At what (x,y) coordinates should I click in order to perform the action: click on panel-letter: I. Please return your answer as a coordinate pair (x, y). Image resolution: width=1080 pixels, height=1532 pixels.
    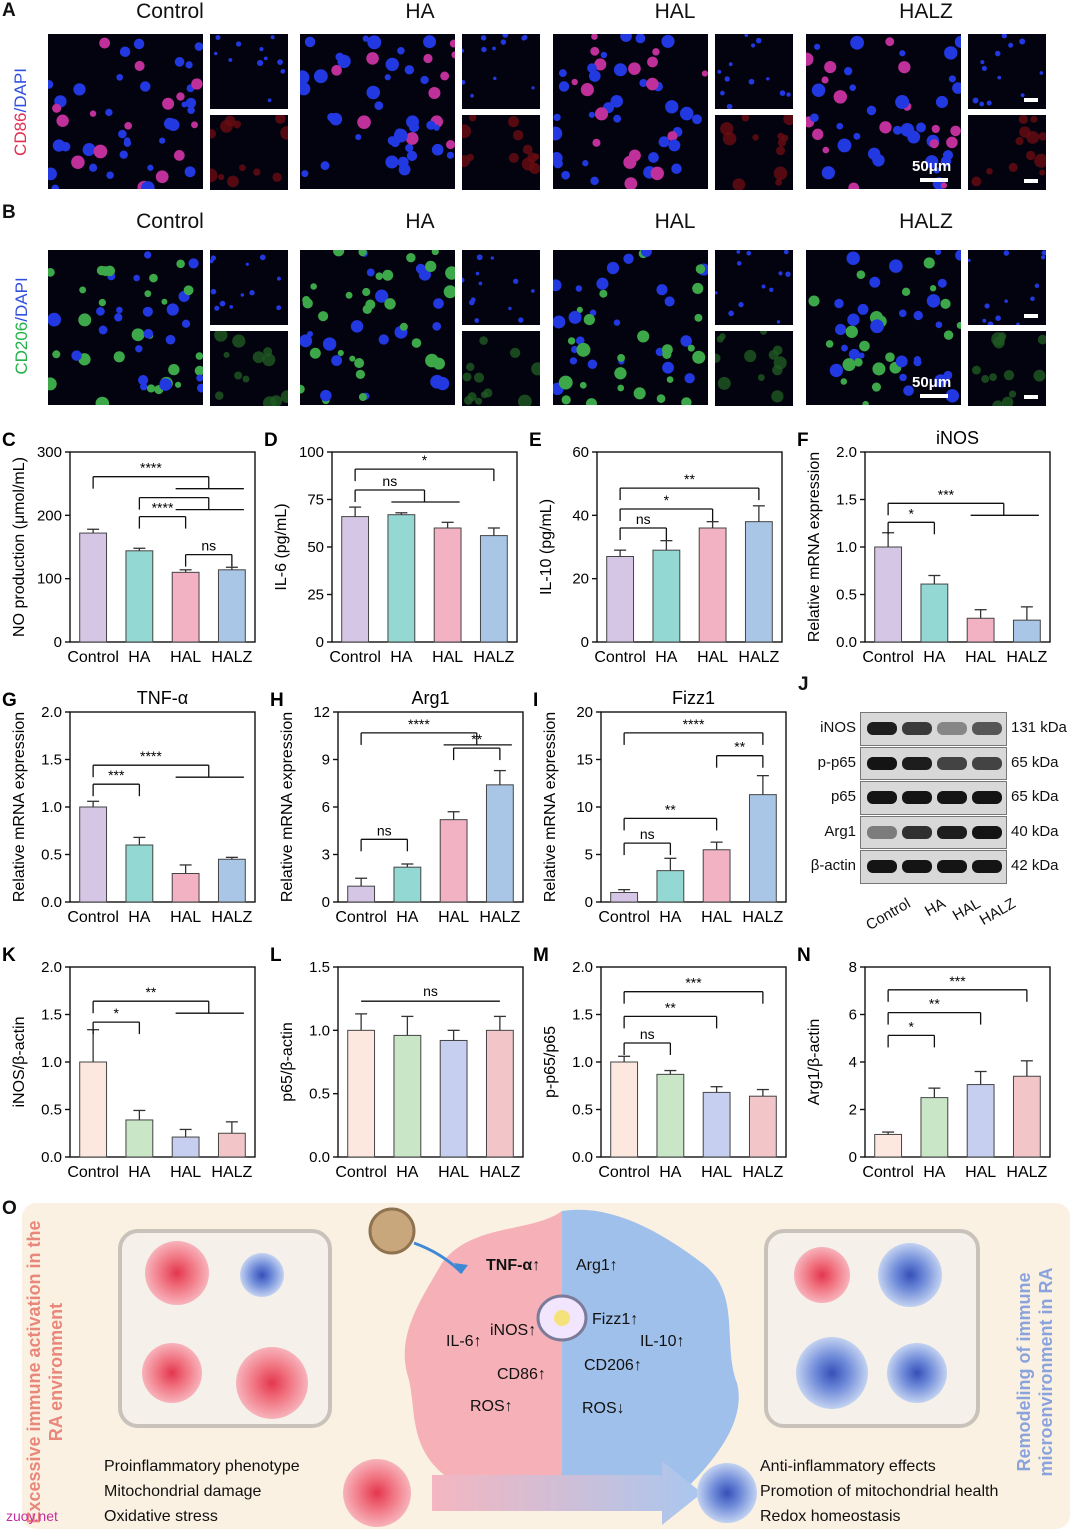
    Looking at the image, I should click on (535, 700).